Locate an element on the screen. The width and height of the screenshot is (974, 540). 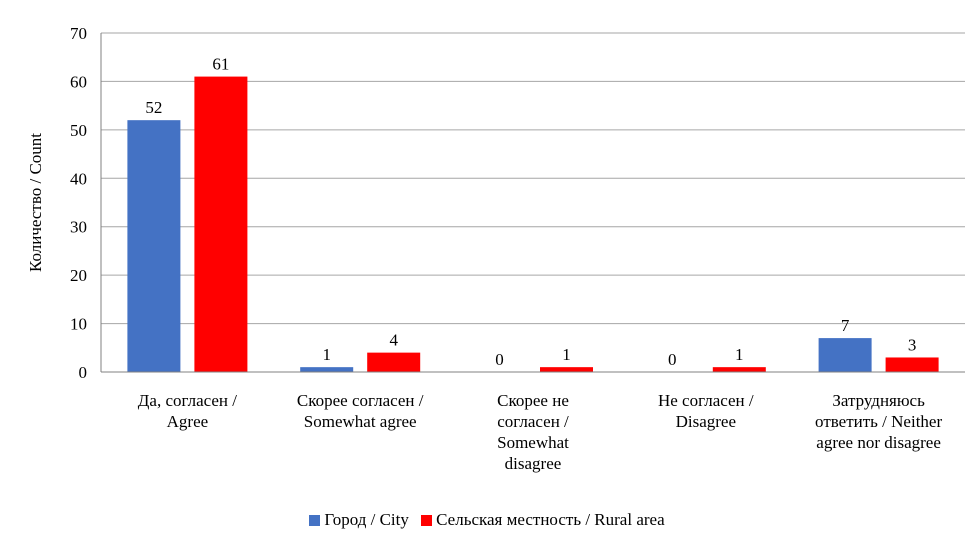
legend-swatch-rural is located at coordinates (427, 520).